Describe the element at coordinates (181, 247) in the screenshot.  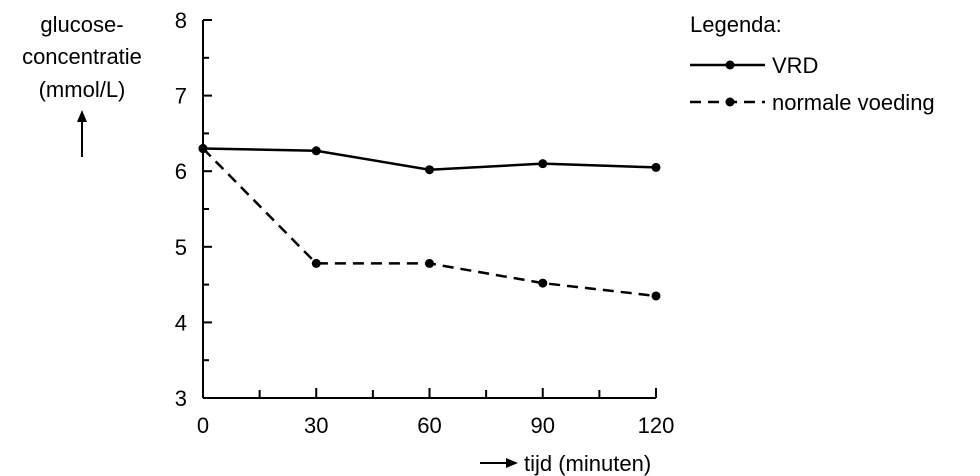
I see `y-tick-label: 5` at that location.